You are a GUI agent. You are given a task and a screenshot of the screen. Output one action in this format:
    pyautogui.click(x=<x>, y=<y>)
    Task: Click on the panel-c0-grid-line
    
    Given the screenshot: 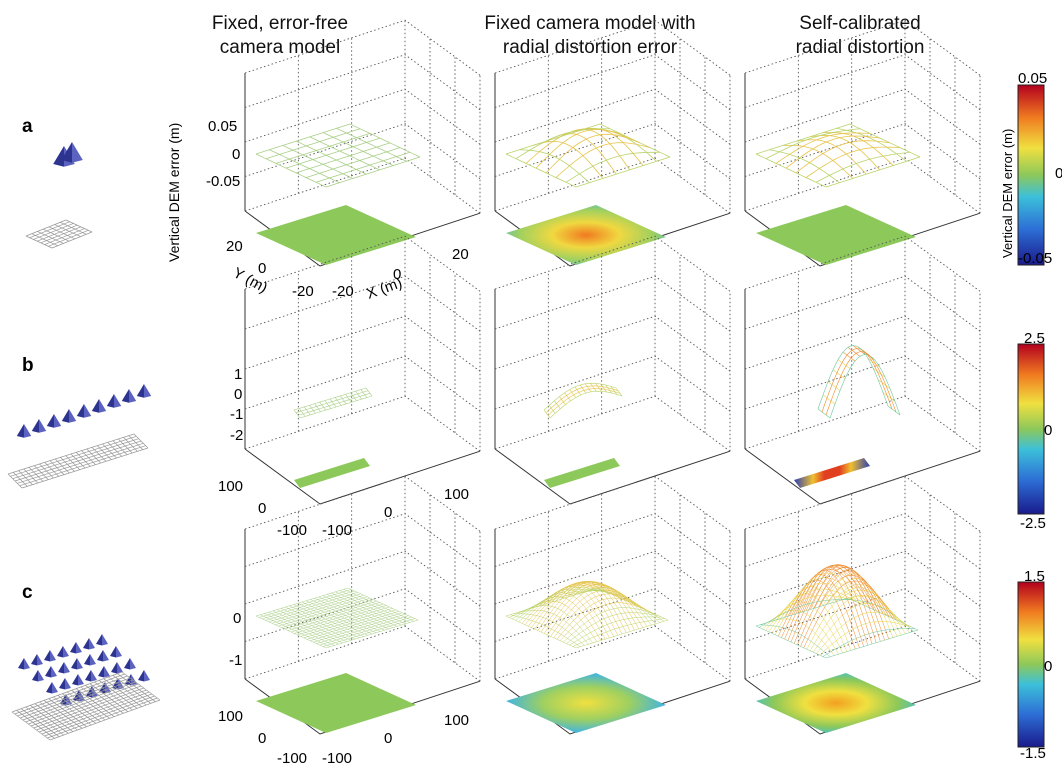 What is the action you would take?
    pyautogui.click(x=362, y=578)
    